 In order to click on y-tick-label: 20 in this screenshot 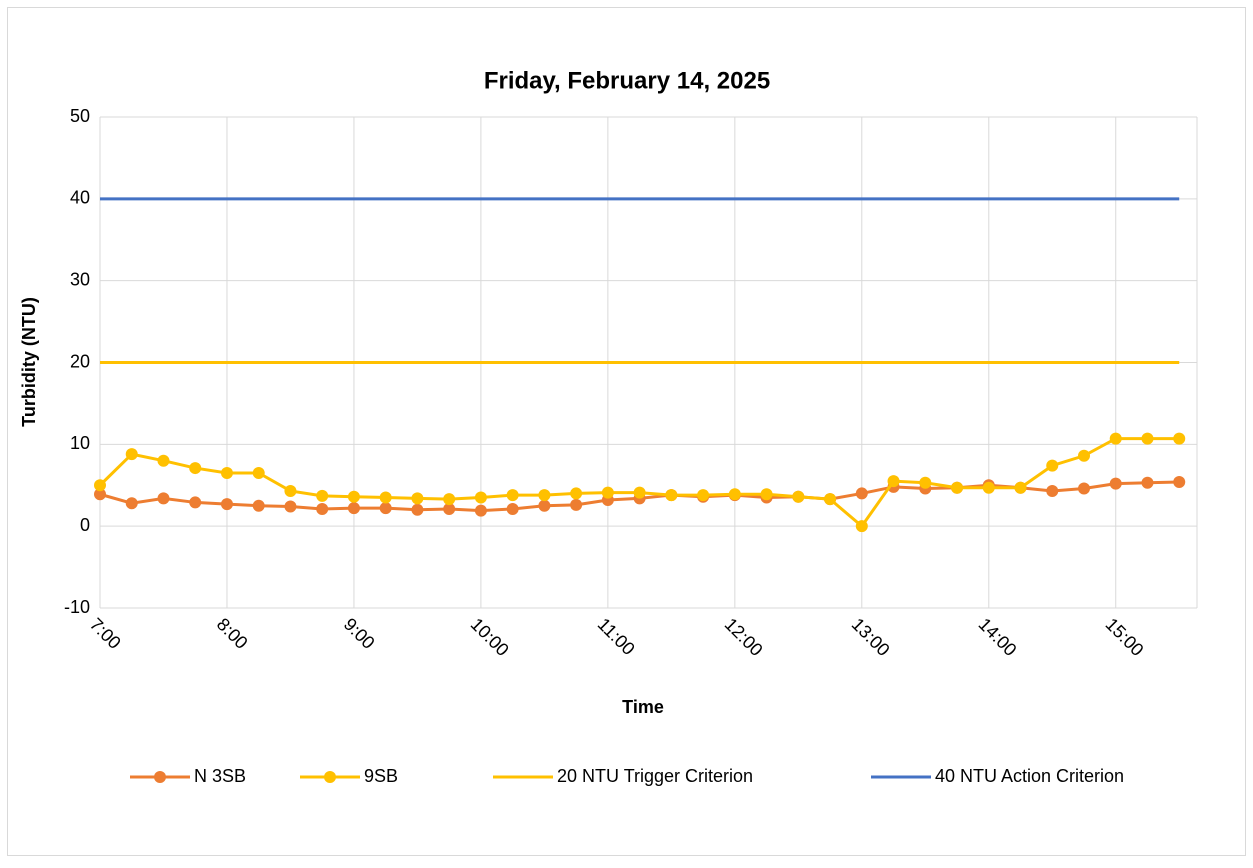, I will do `click(80, 361)`.